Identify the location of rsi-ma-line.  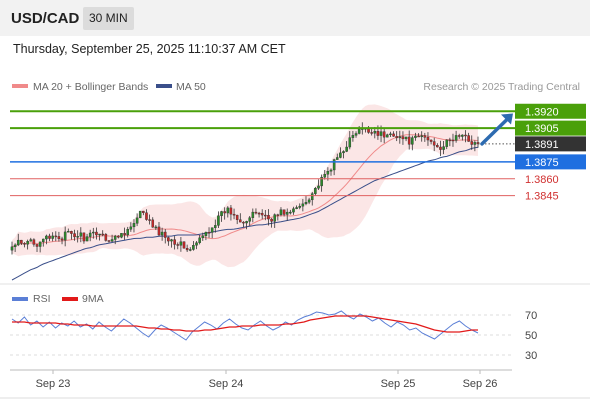
(245, 324).